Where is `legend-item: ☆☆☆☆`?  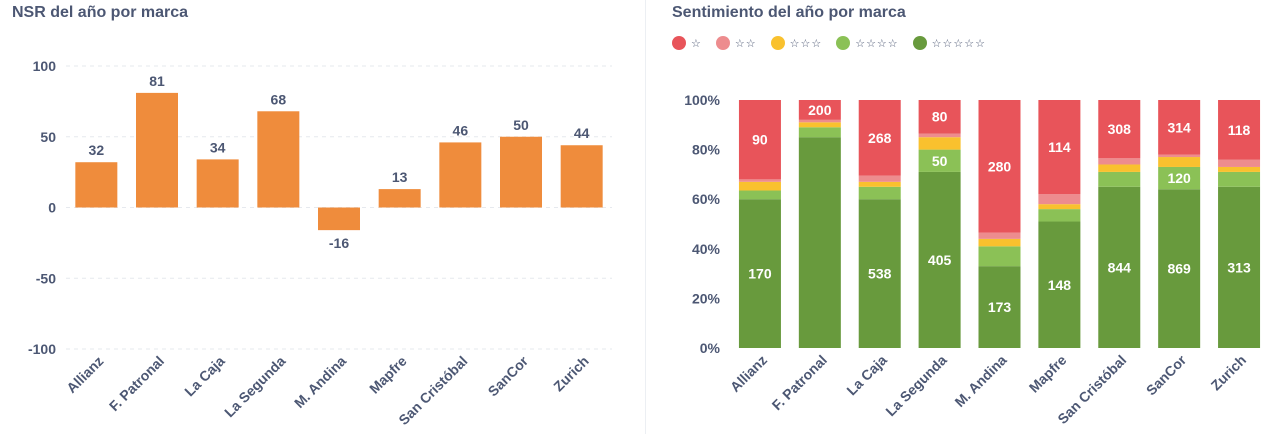 legend-item: ☆☆☆☆ is located at coordinates (867, 43).